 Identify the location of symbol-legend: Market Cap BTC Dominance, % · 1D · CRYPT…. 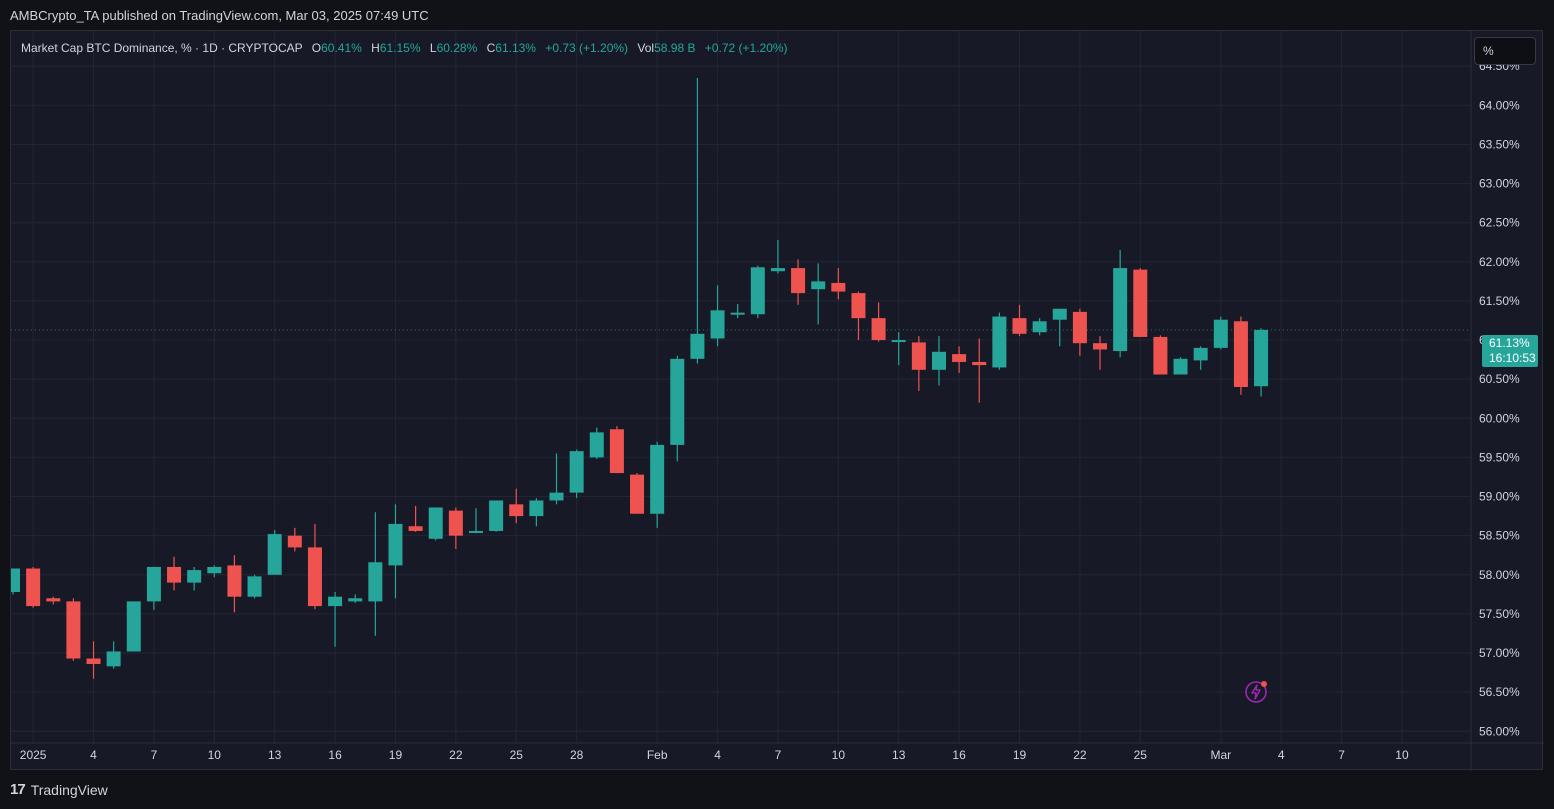
(404, 48).